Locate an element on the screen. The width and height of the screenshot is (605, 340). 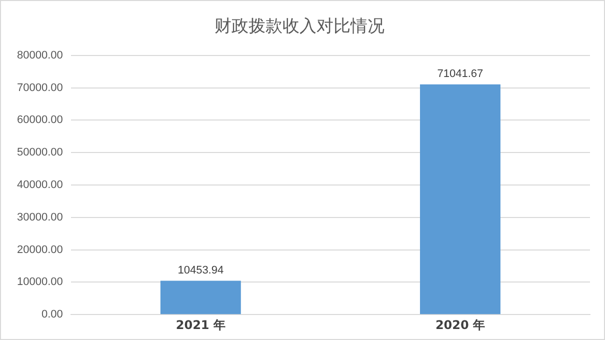
y-tick-label: 40000.00 is located at coordinates (39, 185).